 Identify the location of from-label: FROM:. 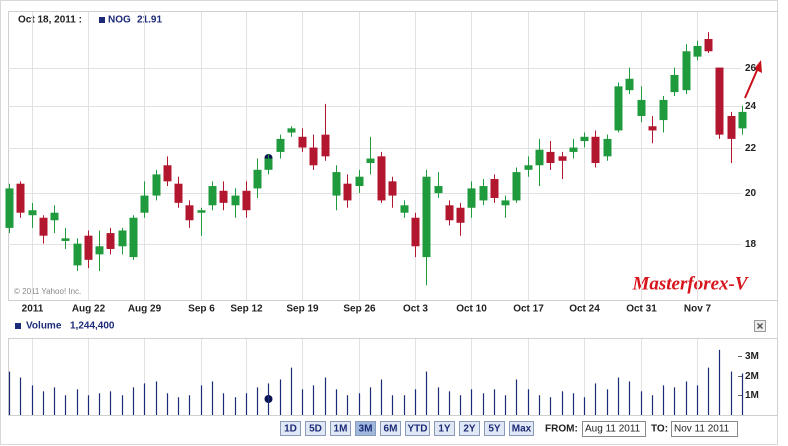
(561, 429).